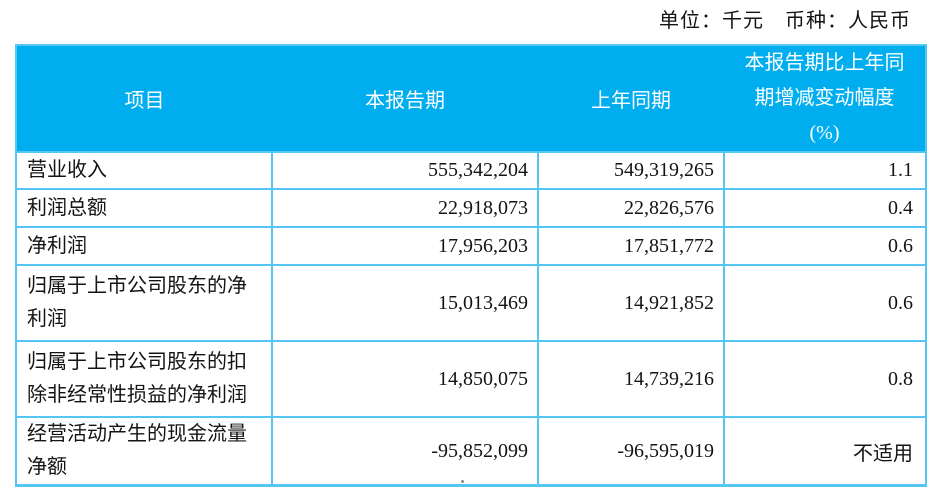 Image resolution: width=941 pixels, height=487 pixels. What do you see at coordinates (631, 303) in the screenshot?
I see `prior-period-value: 14,921,852` at bounding box center [631, 303].